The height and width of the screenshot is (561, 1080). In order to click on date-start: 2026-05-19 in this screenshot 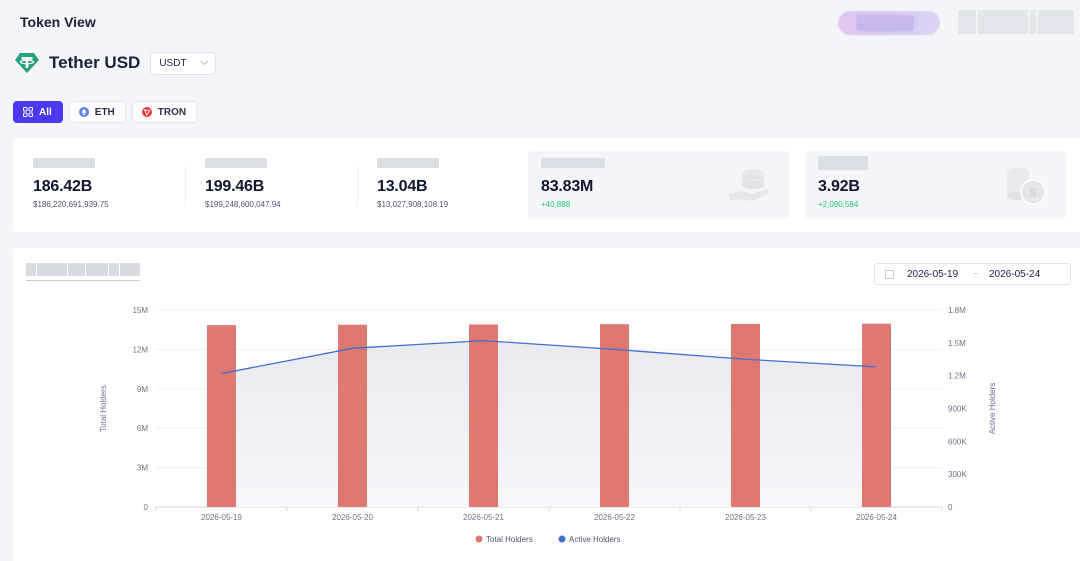, I will do `click(933, 274)`.